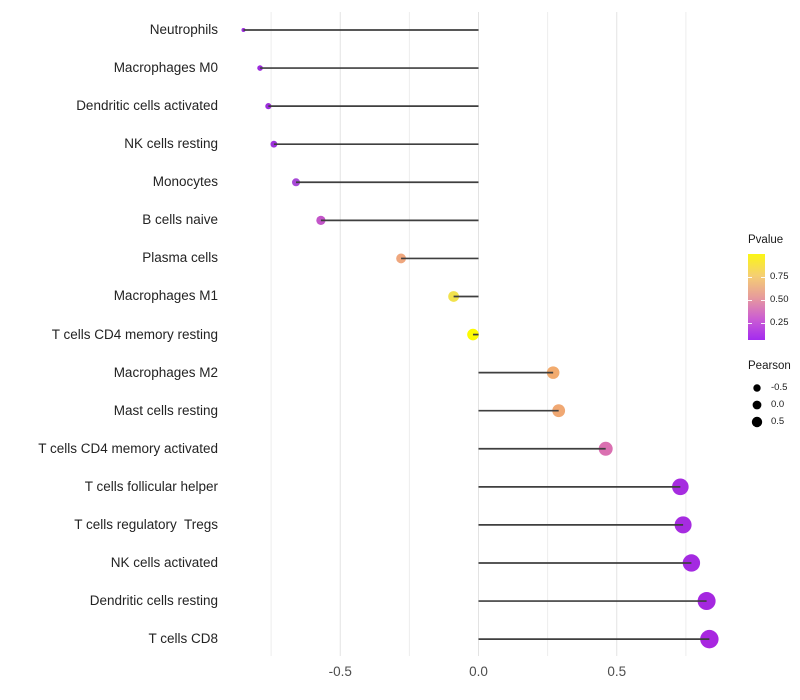 This screenshot has height=700, width=800. What do you see at coordinates (165, 410) in the screenshot?
I see `y-axis-label: Mast cells resting` at bounding box center [165, 410].